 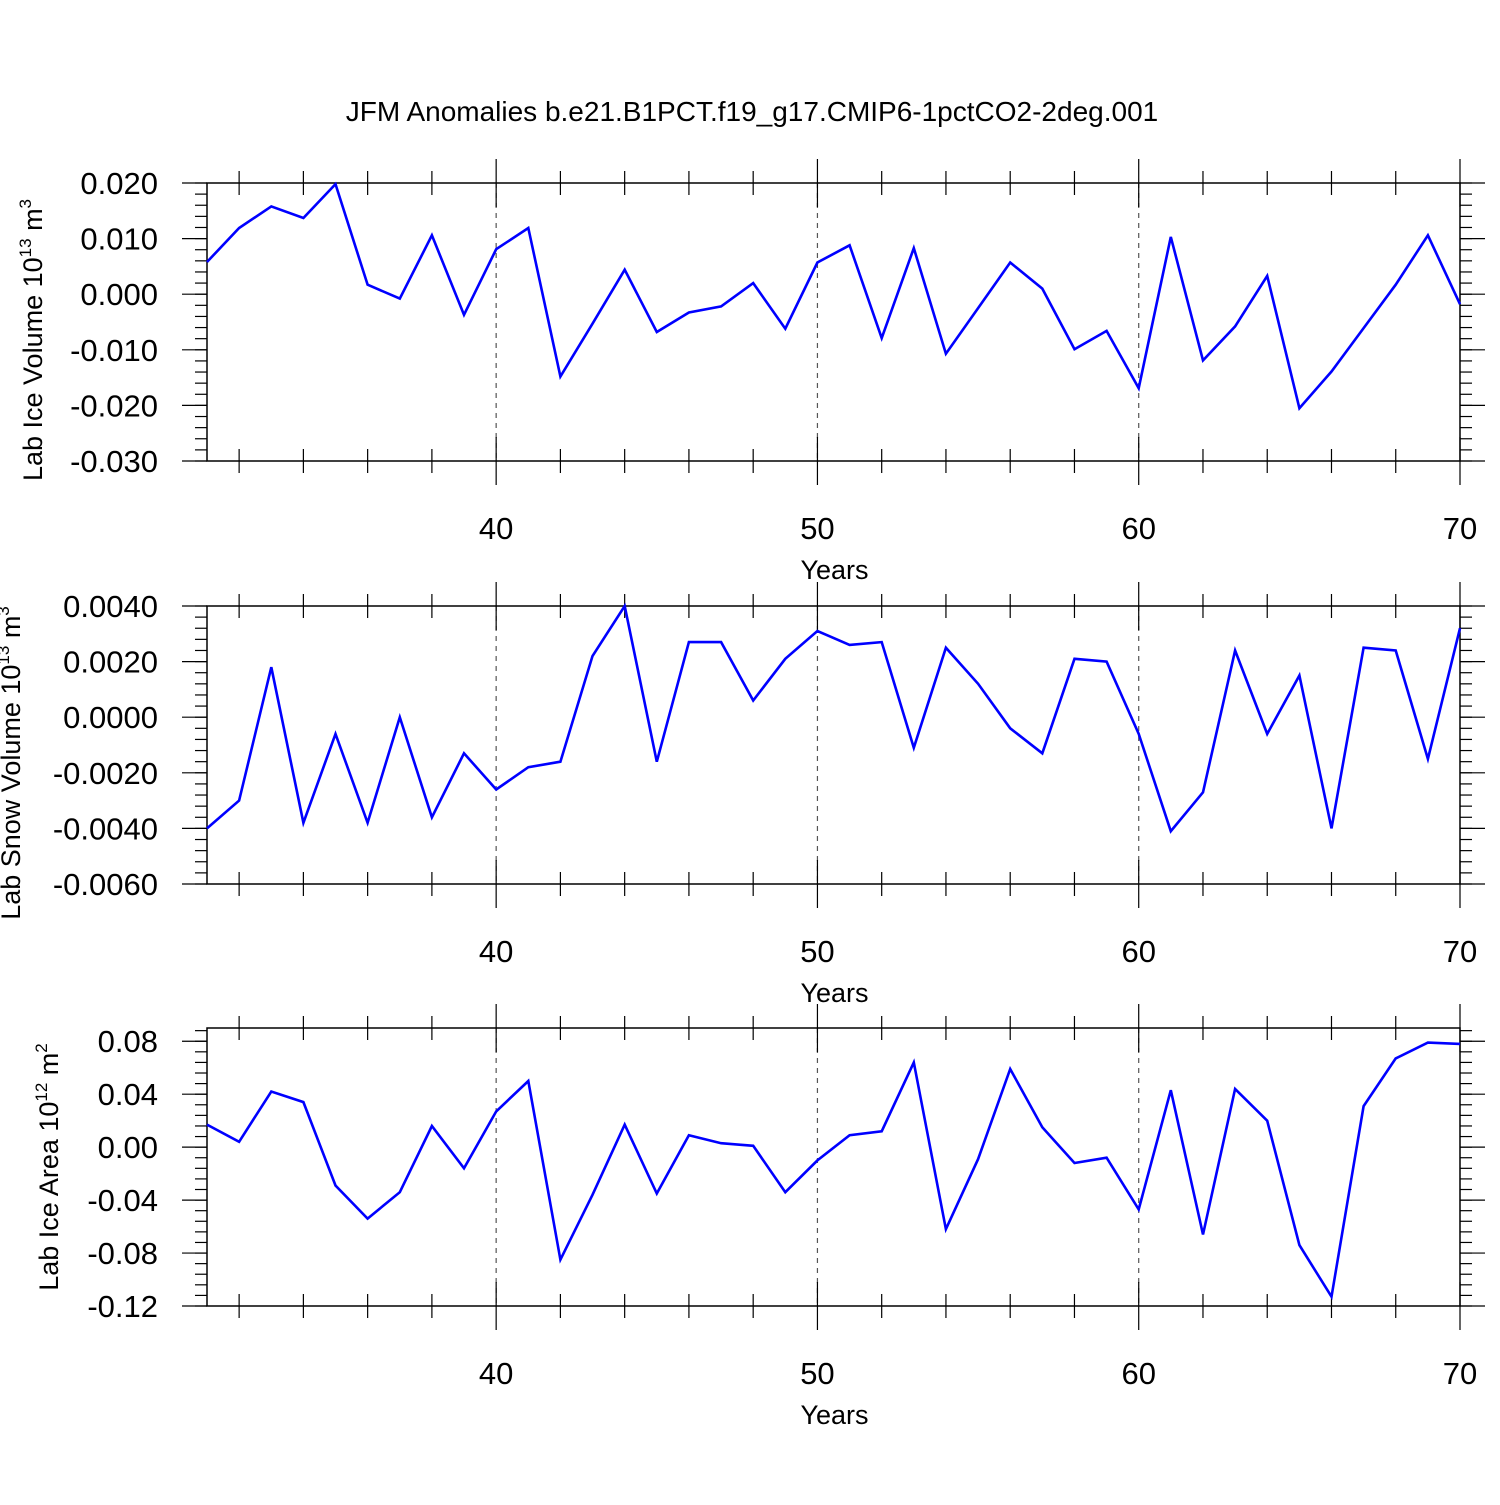 What do you see at coordinates (110, 662) in the screenshot?
I see `y-tick-label: 0.0020` at bounding box center [110, 662].